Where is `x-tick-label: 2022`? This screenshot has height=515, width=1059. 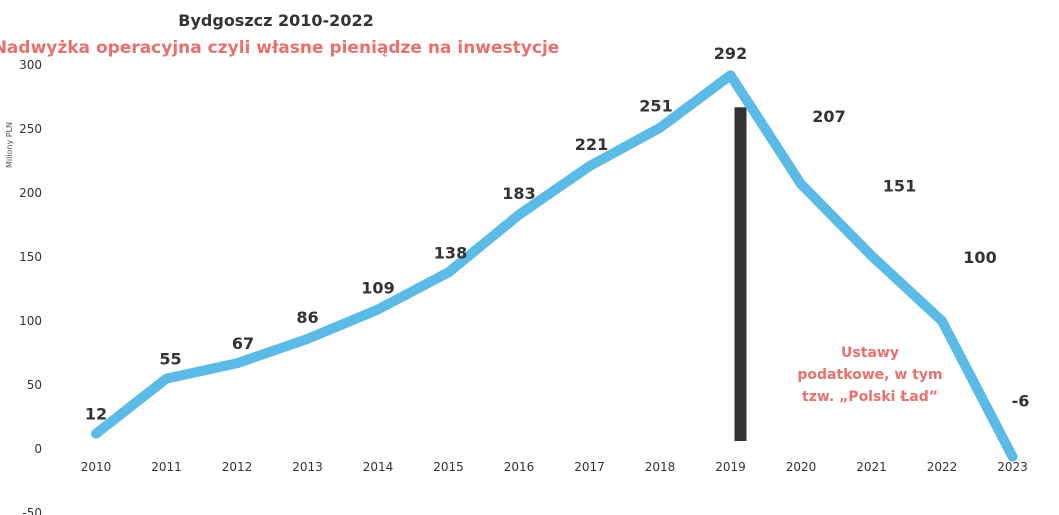 x-tick-label: 2022 is located at coordinates (942, 467).